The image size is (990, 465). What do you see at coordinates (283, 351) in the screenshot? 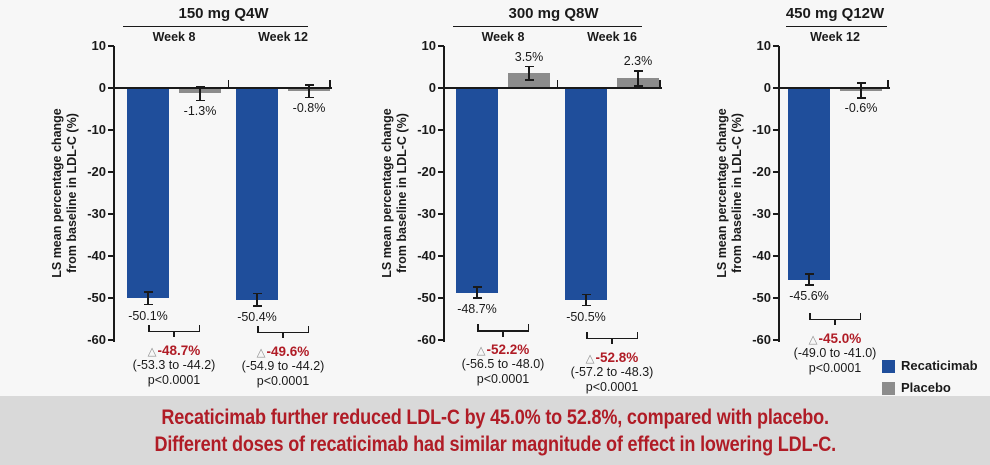
I see `delta-label: △-49.6%` at bounding box center [283, 351].